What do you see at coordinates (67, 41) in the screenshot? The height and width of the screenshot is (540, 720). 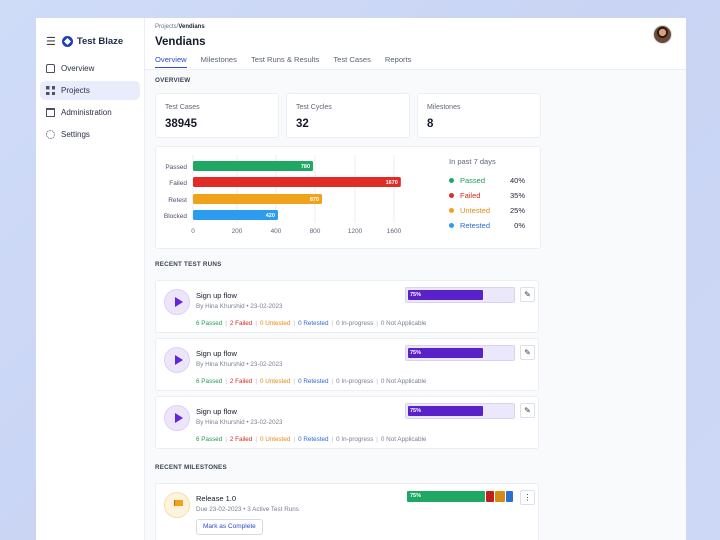 I see `compass-logo-icon` at bounding box center [67, 41].